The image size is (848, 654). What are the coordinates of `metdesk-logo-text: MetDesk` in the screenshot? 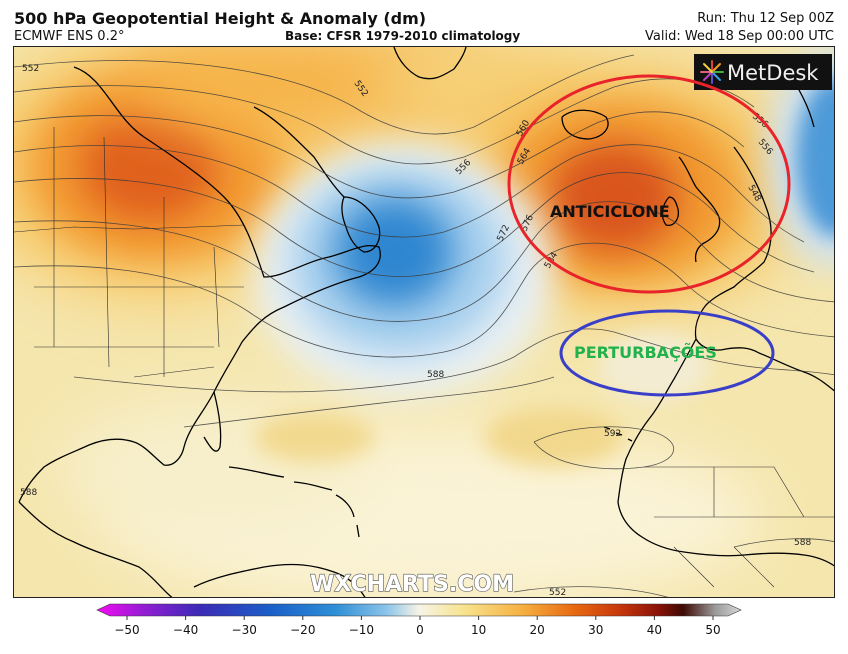 It's located at (773, 73).